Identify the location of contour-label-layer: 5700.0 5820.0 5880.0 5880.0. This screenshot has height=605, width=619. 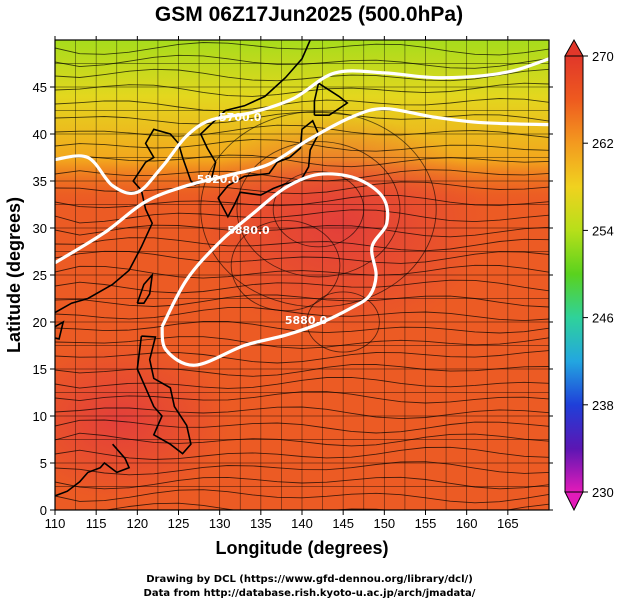
(262, 219).